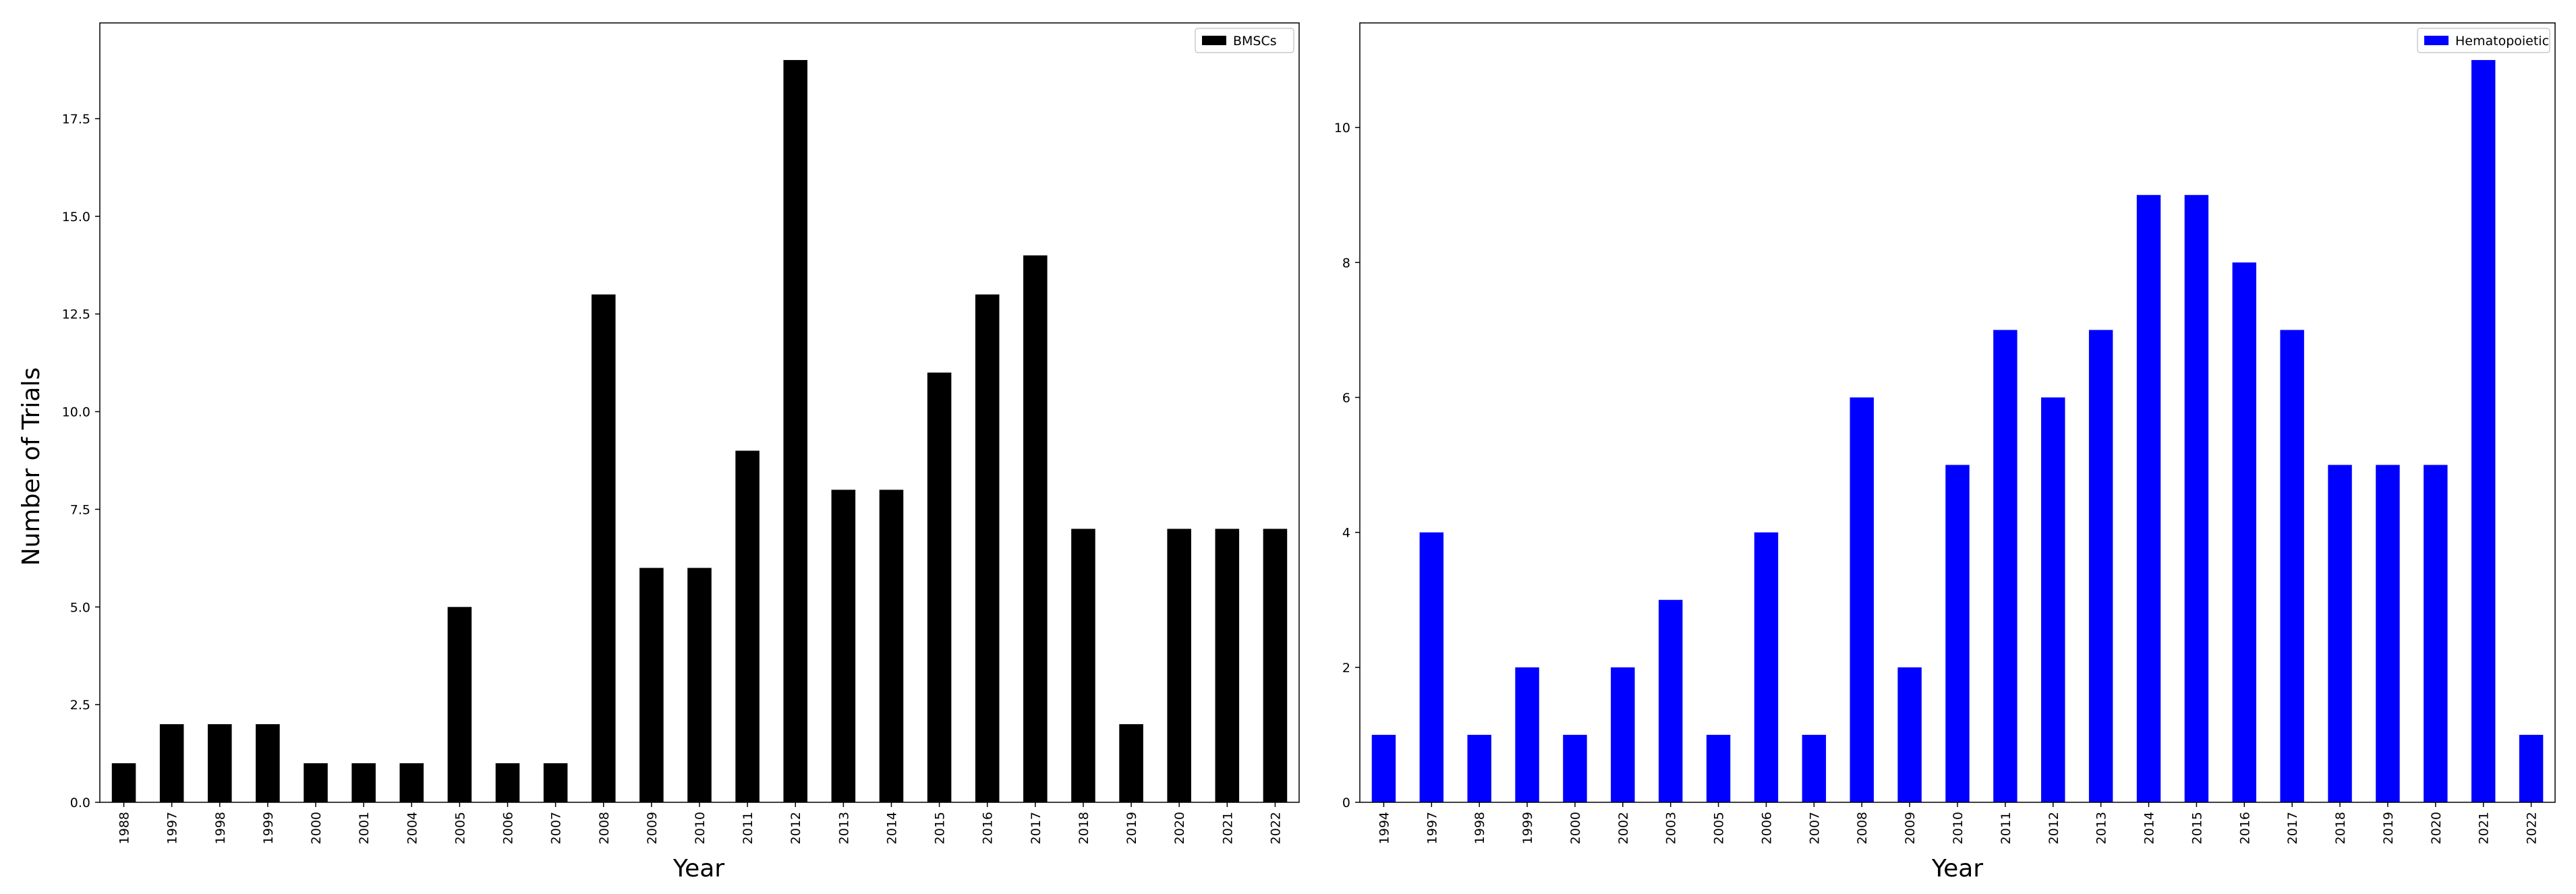  Describe the element at coordinates (460, 828) in the screenshot. I see `x-tick-label: 2005` at that location.